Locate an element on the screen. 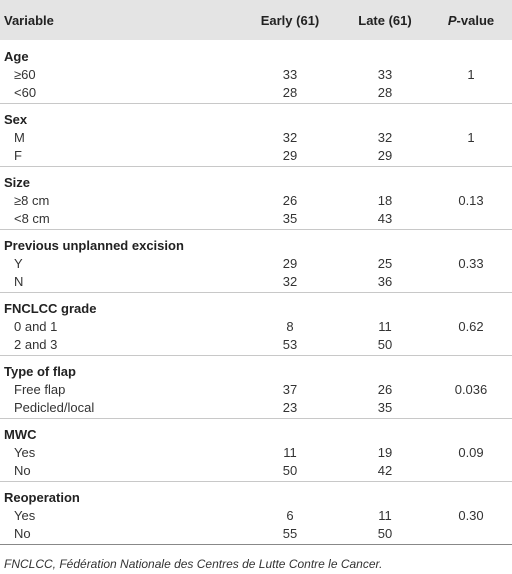 The image size is (512, 574). data-row: N 32 36 is located at coordinates (256, 283).